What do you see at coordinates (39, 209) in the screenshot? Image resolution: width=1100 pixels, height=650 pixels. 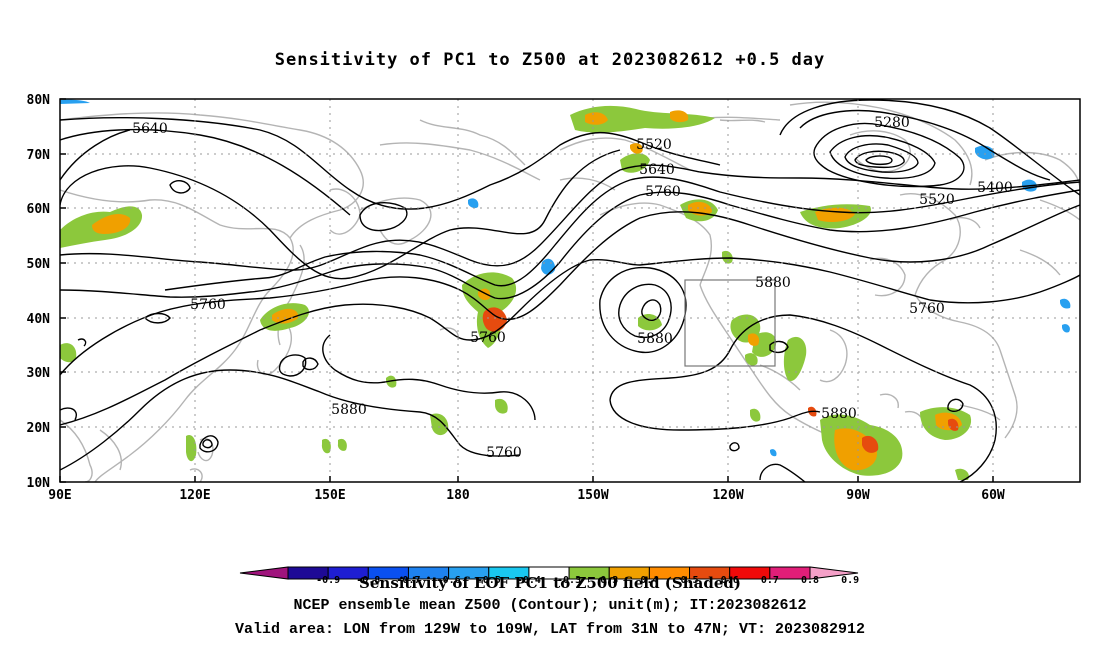 I see `lat-tick-label: 60N` at bounding box center [39, 209].